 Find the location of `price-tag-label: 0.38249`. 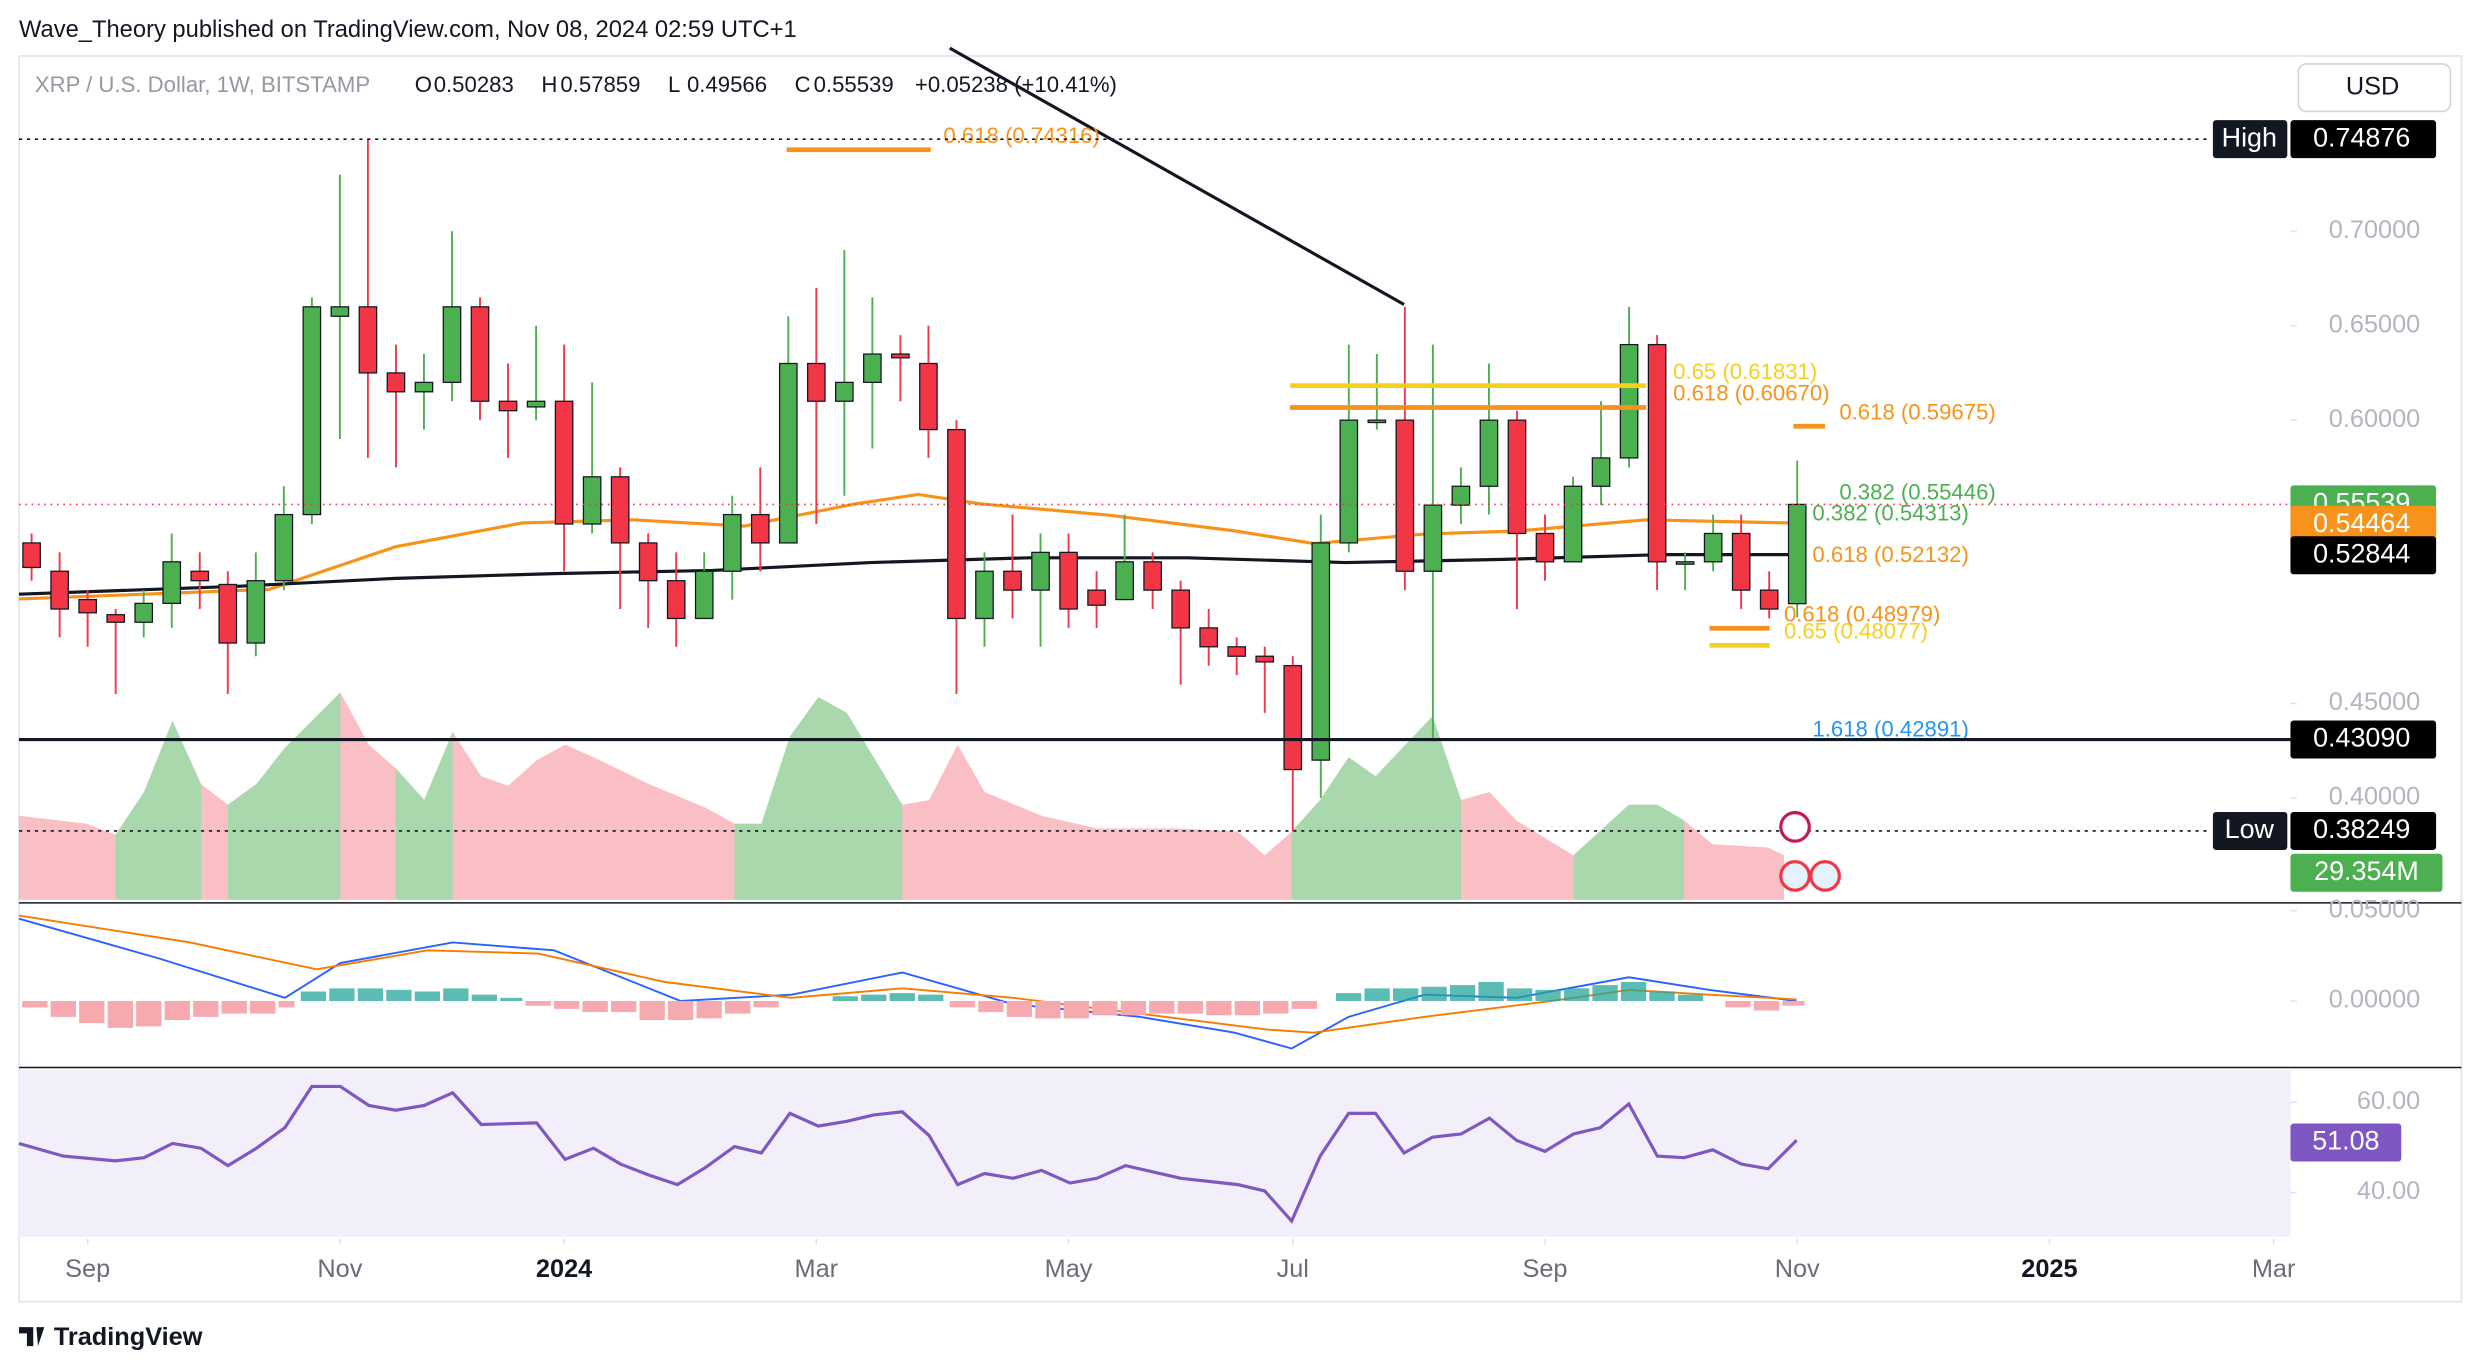

price-tag-label: 0.38249 is located at coordinates (2361, 829).